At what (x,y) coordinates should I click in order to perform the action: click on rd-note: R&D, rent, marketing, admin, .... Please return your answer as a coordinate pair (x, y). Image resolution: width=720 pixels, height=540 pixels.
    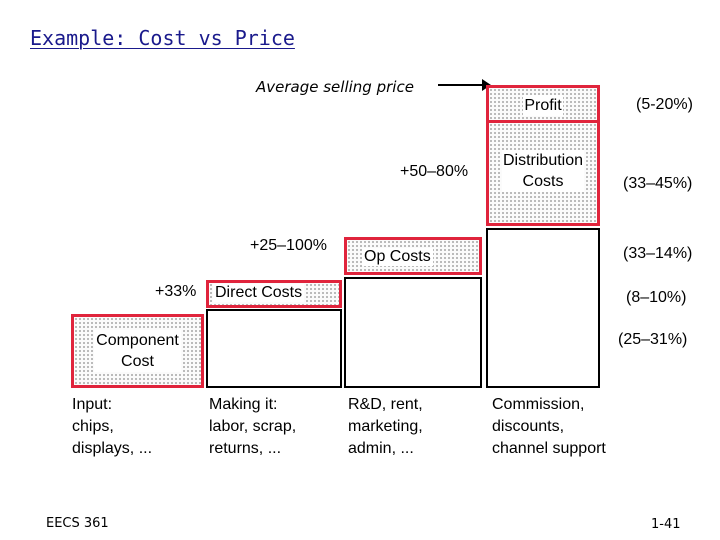
    Looking at the image, I should click on (385, 426).